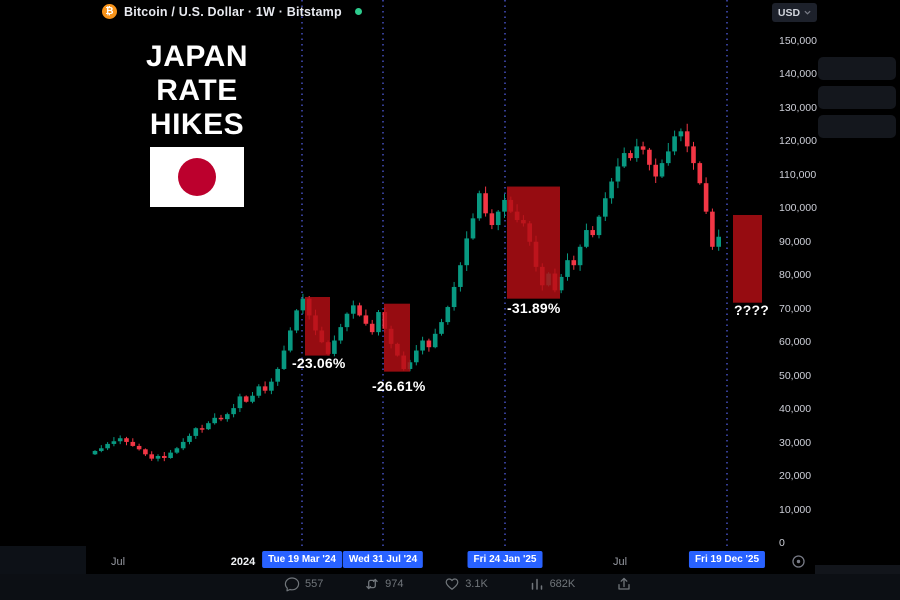 The height and width of the screenshot is (600, 900). I want to click on bitcoin-icon: ₿, so click(109, 11).